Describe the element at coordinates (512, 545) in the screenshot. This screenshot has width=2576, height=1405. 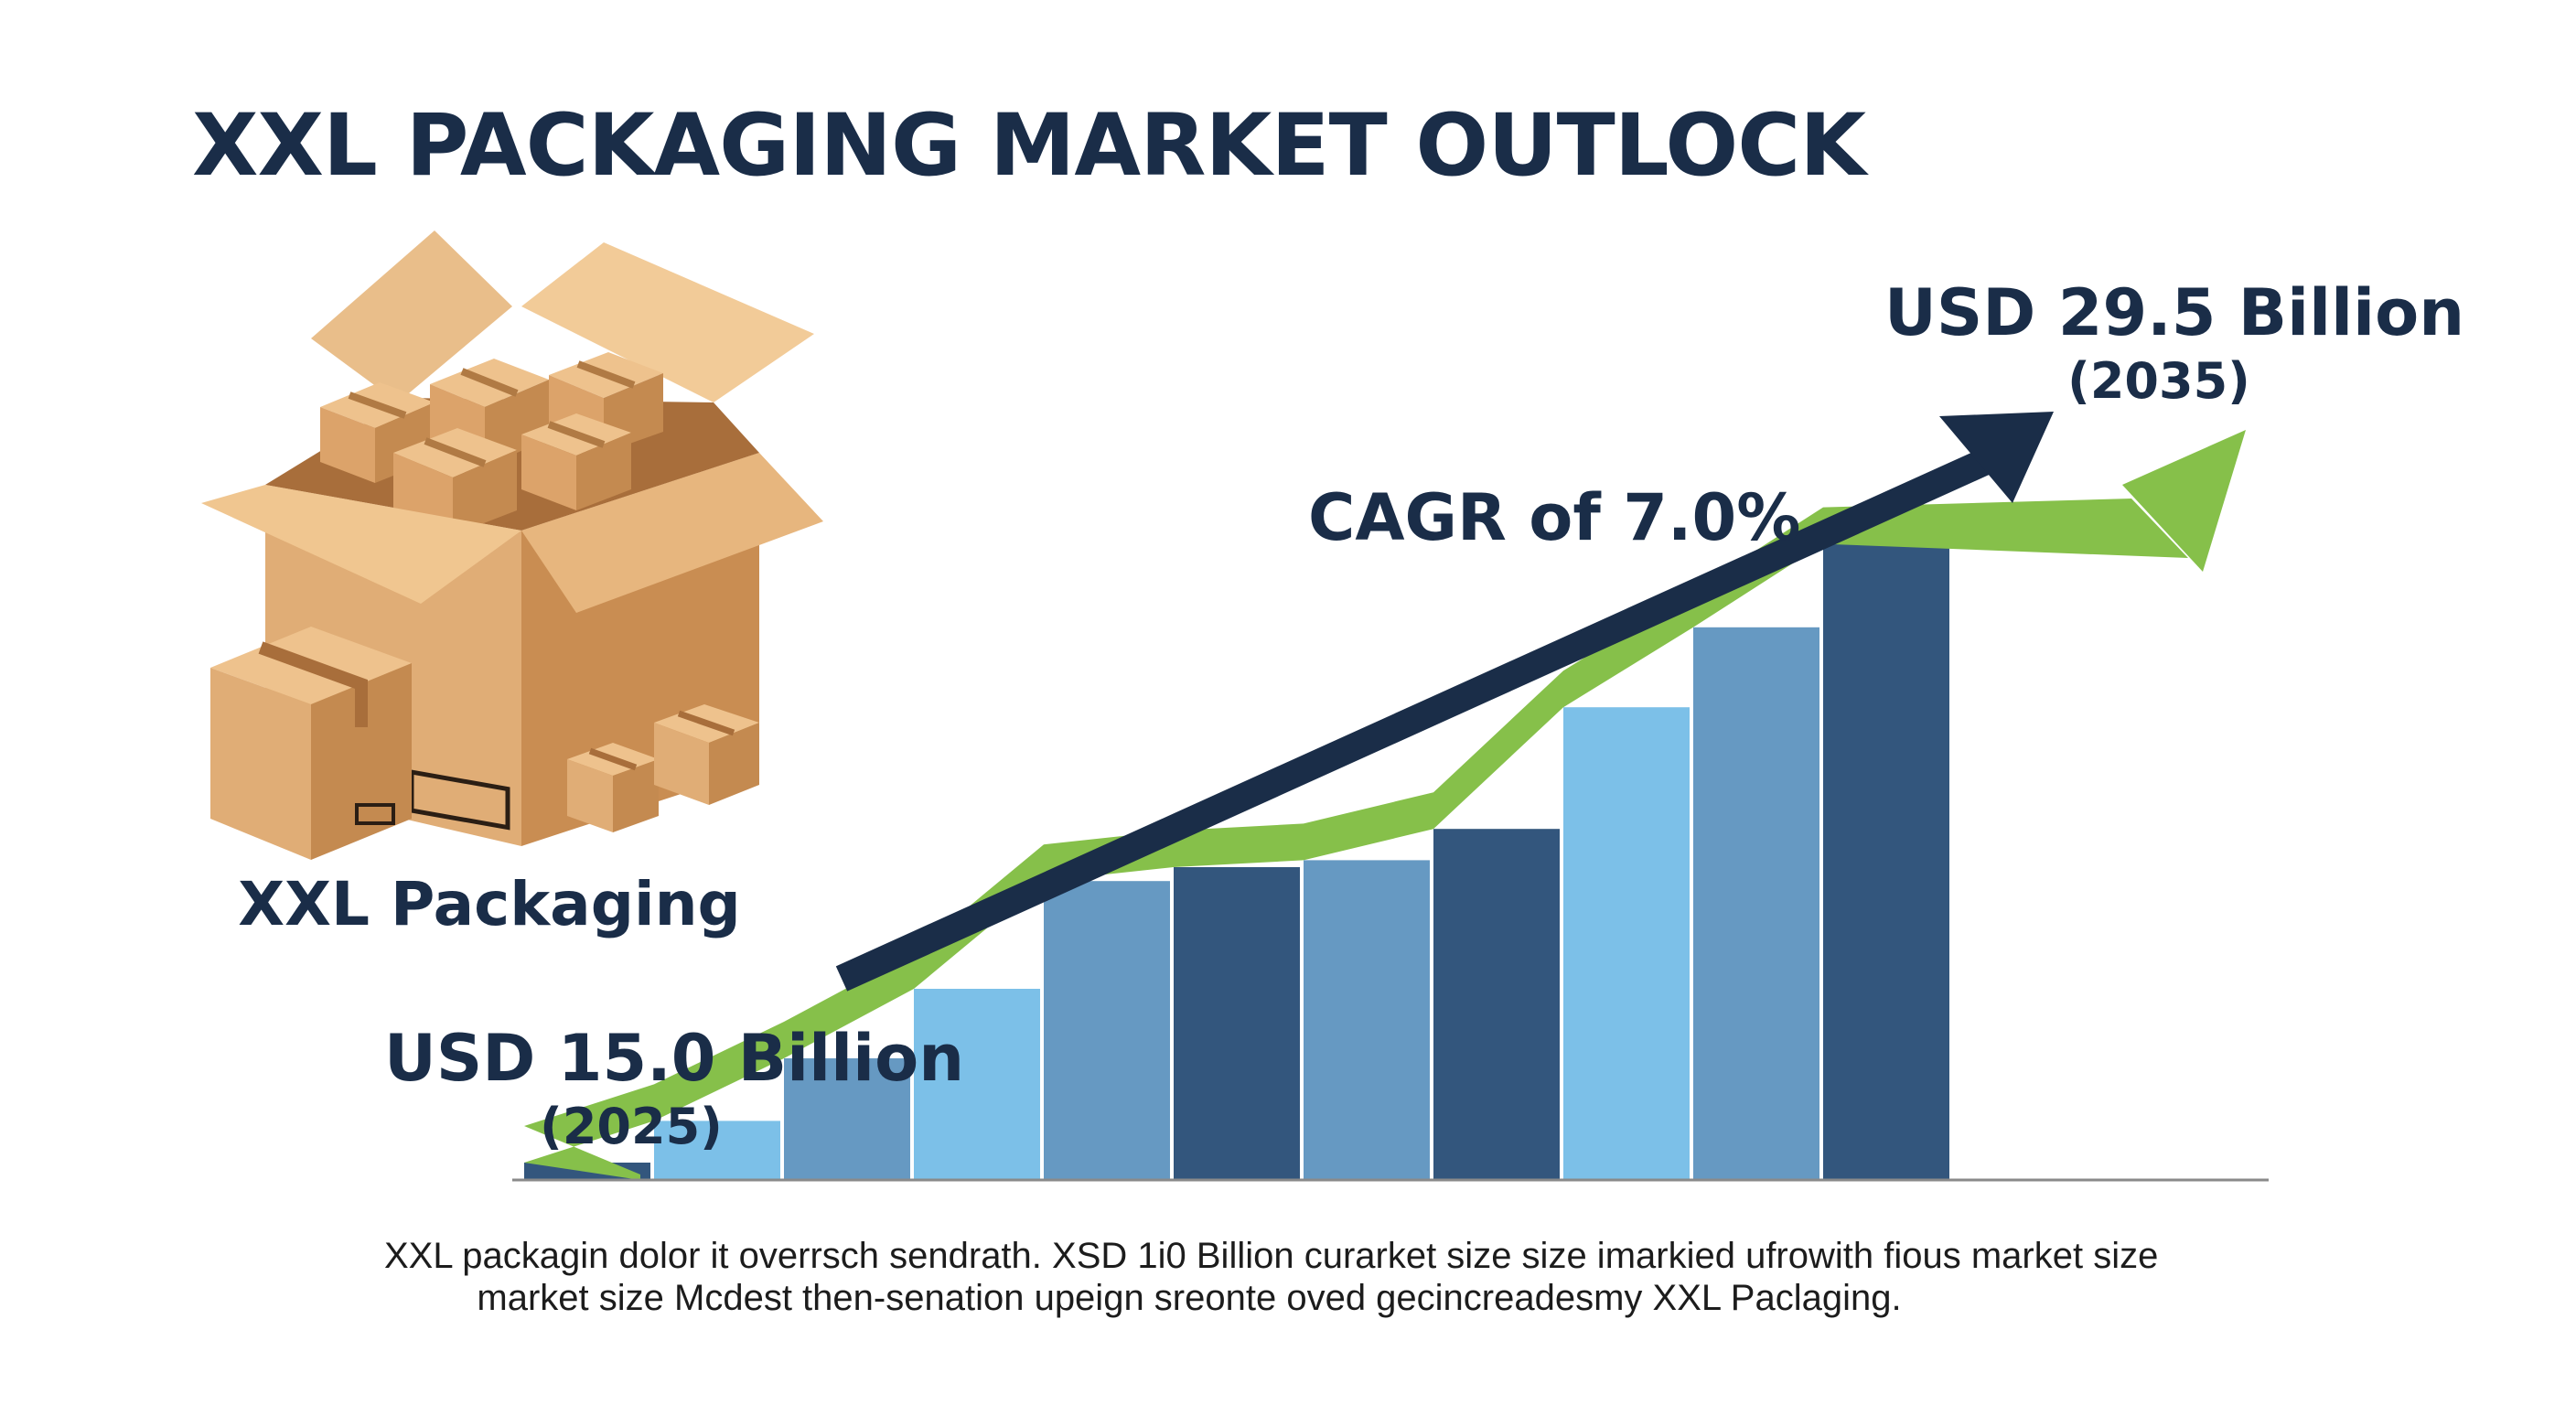
I see `cardboard-boxes-icon` at that location.